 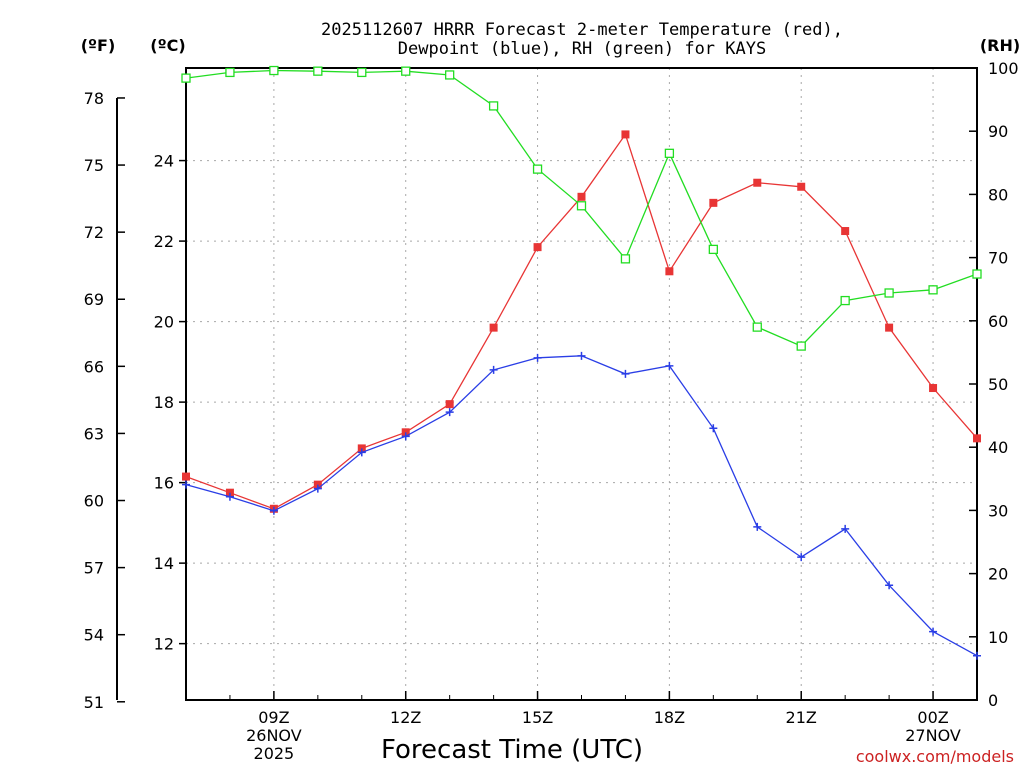 I want to click on rh-tick-label: 20, so click(x=998, y=574).